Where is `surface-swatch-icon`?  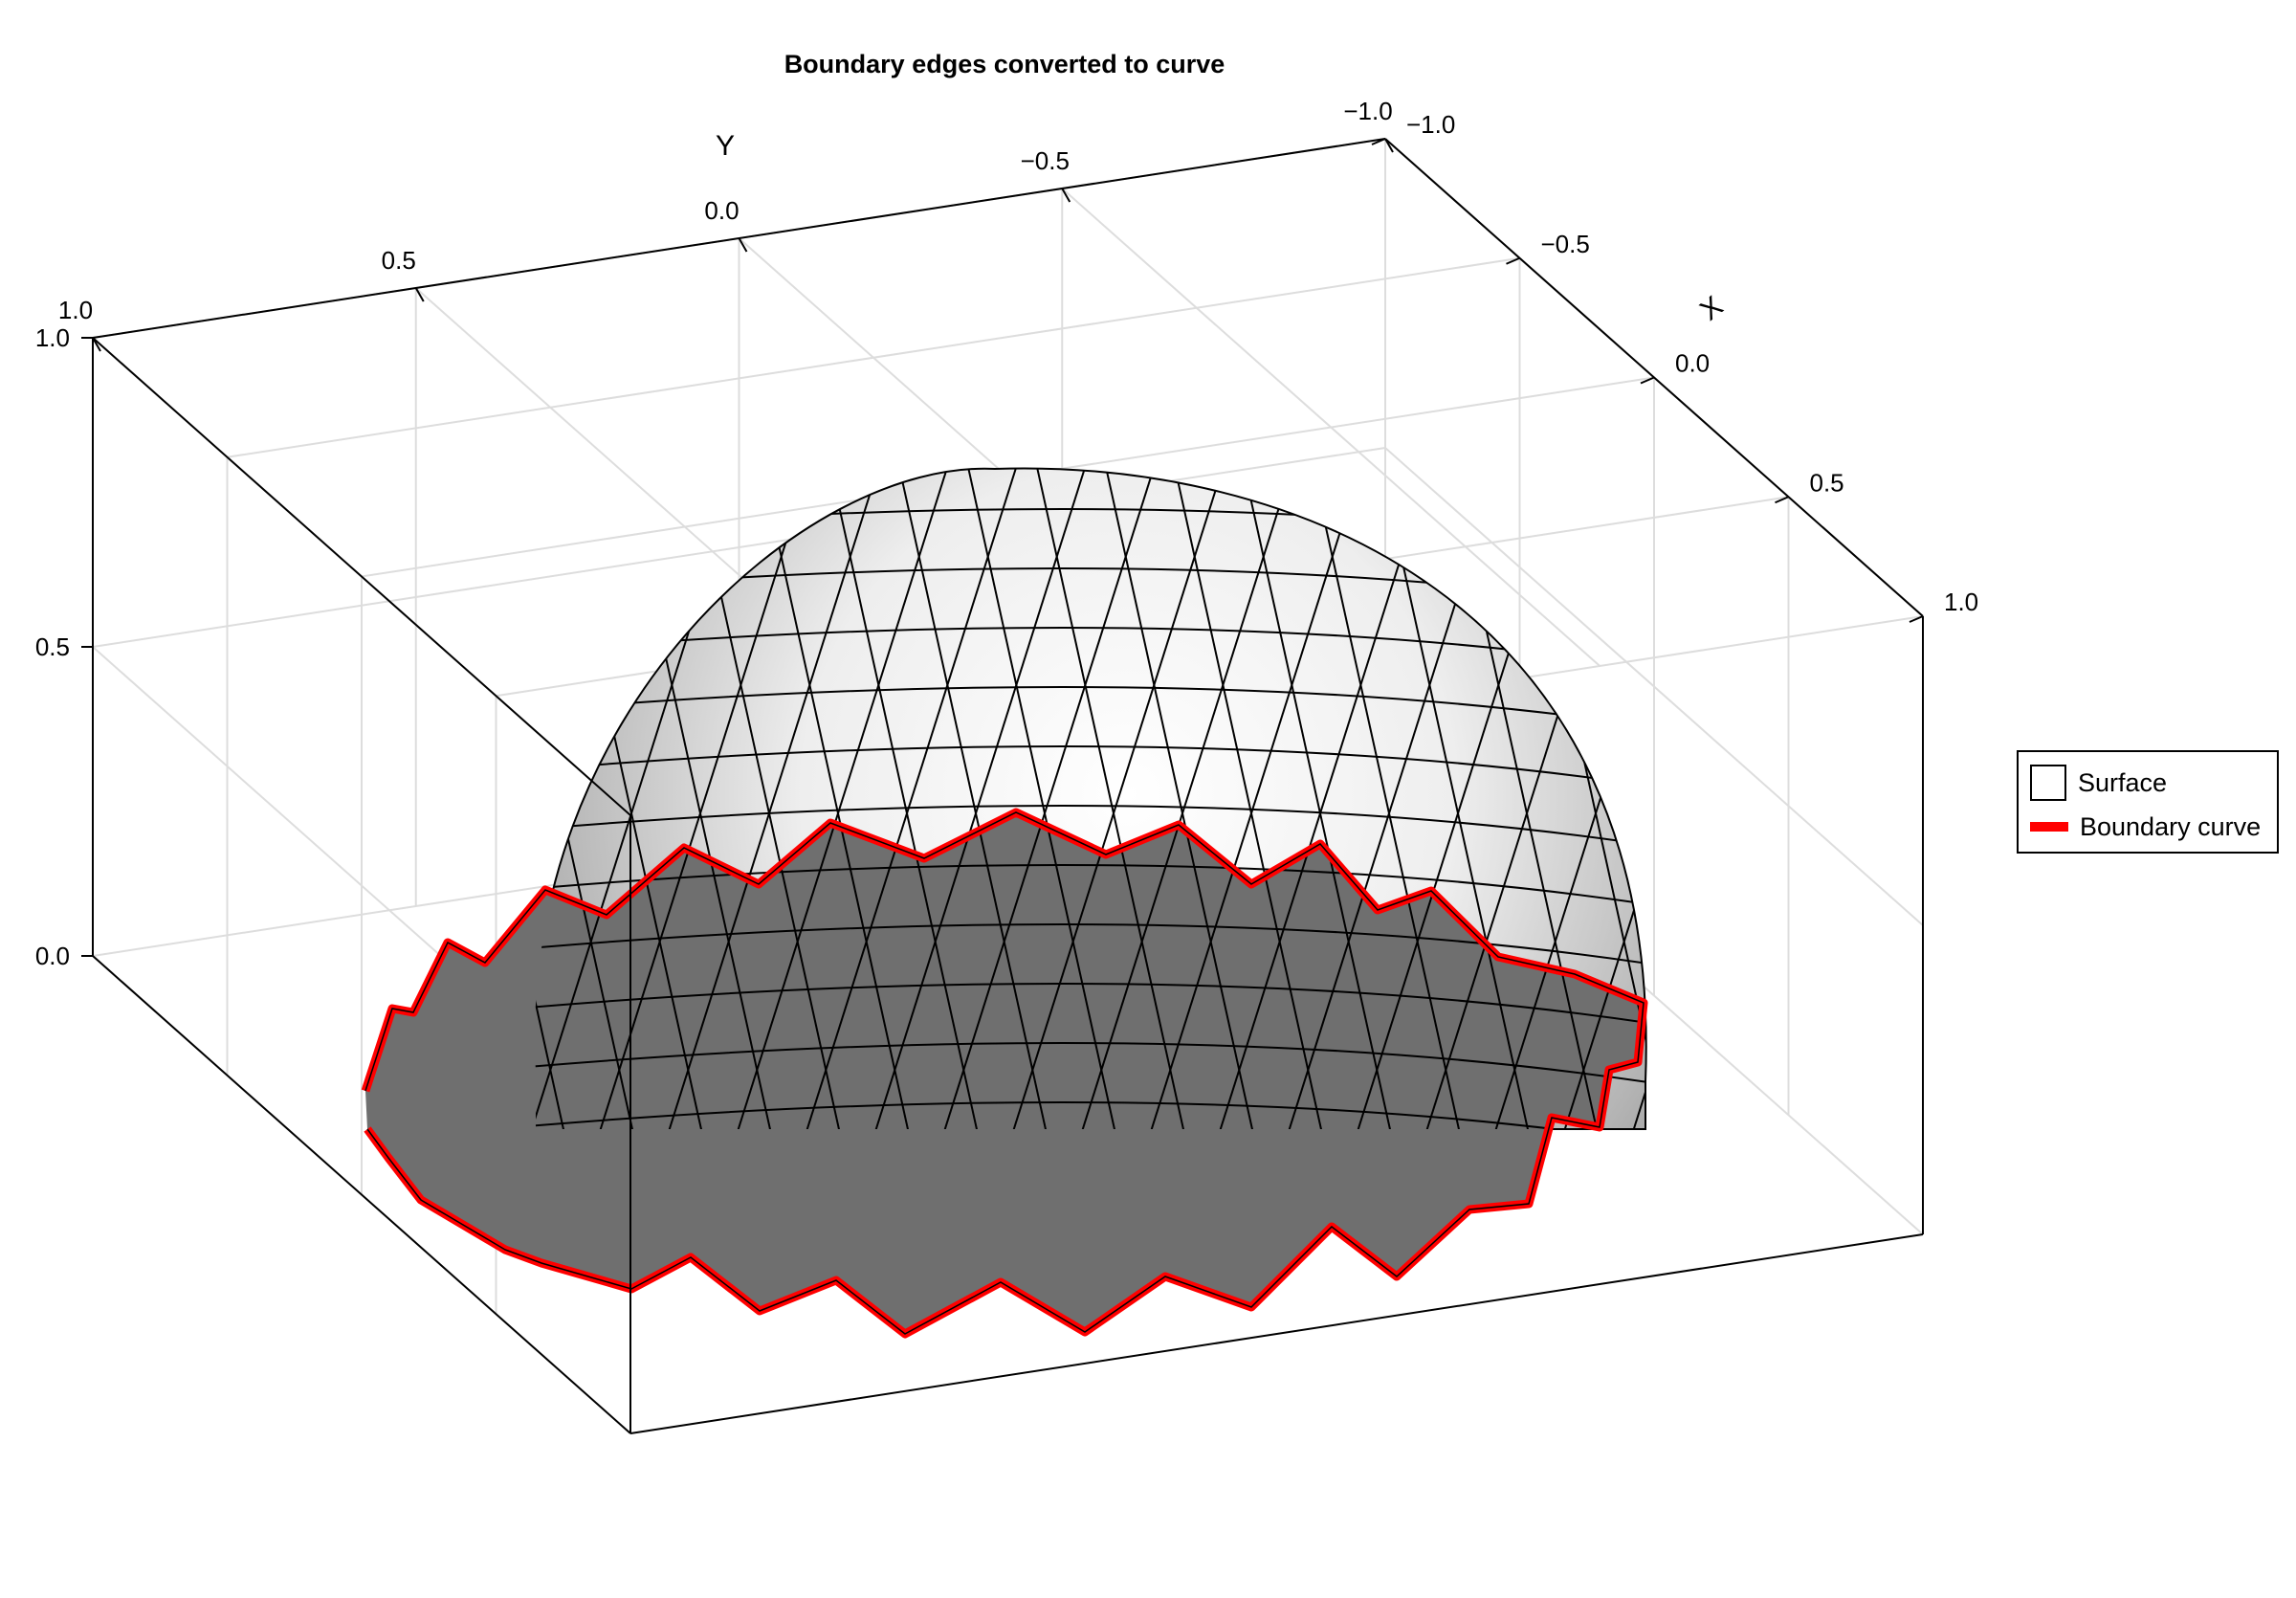 surface-swatch-icon is located at coordinates (2048, 783).